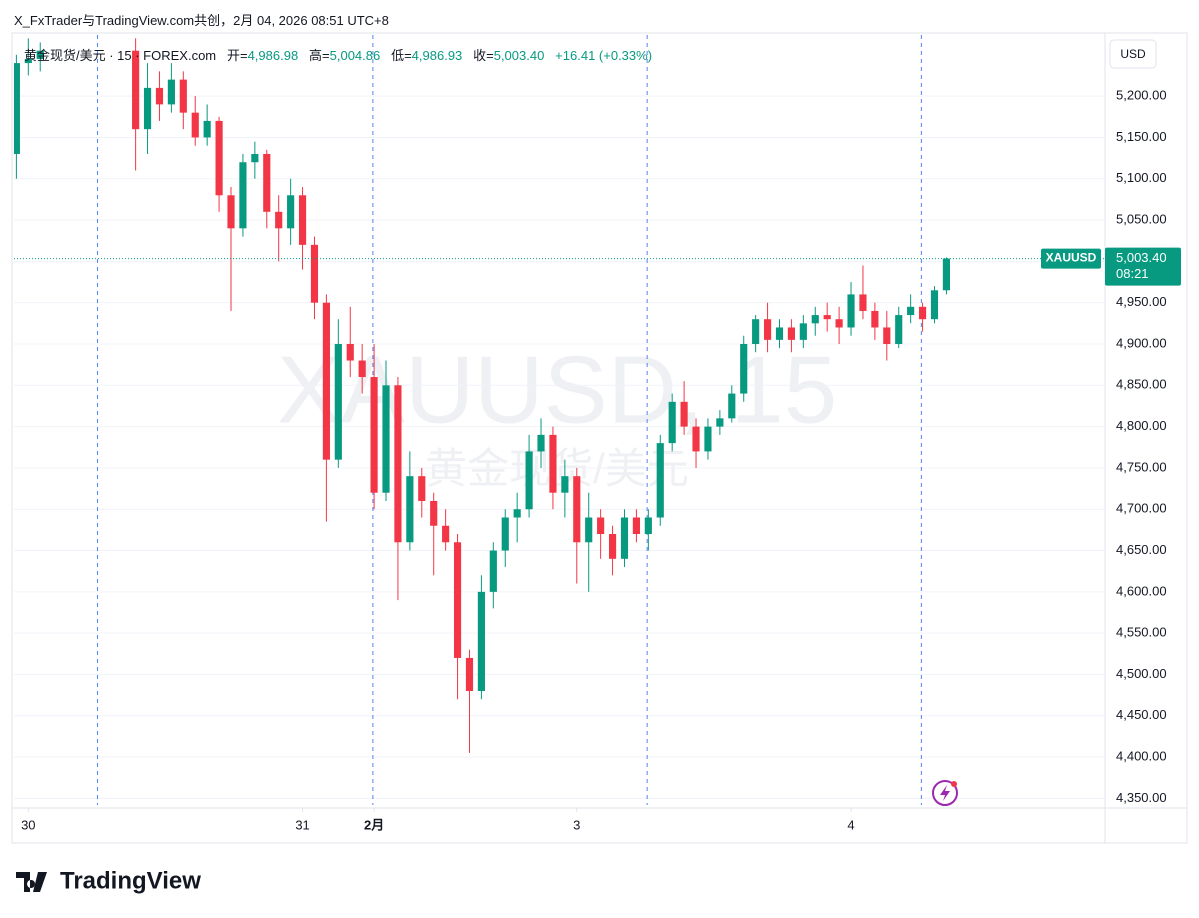  What do you see at coordinates (302, 824) in the screenshot?
I see `x-tick-label: 31` at bounding box center [302, 824].